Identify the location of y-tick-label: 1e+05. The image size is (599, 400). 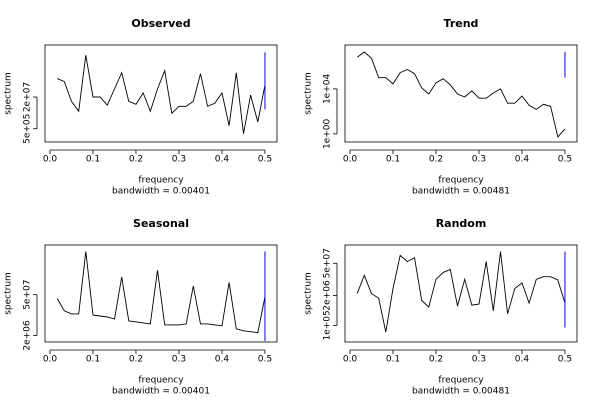
(328, 325).